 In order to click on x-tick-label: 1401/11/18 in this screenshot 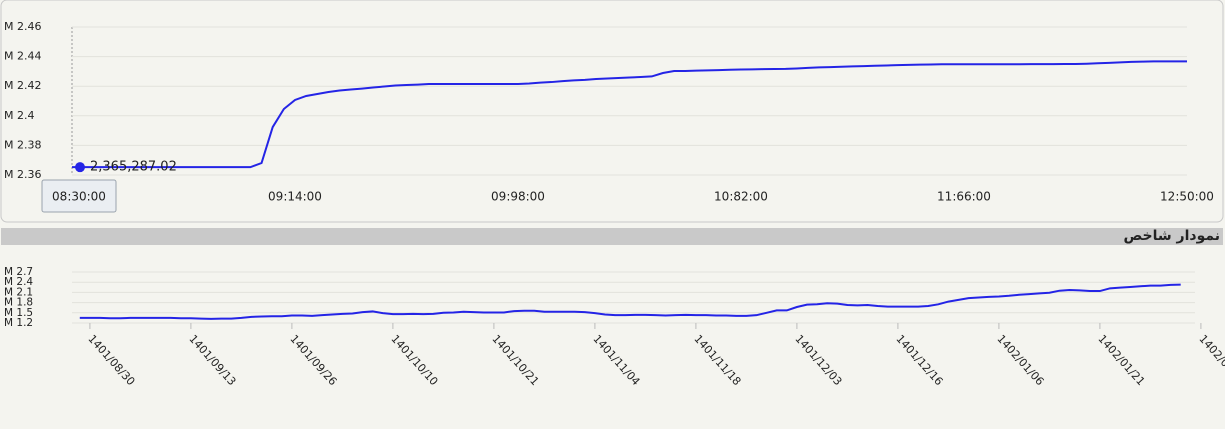, I will do `click(717, 360)`.